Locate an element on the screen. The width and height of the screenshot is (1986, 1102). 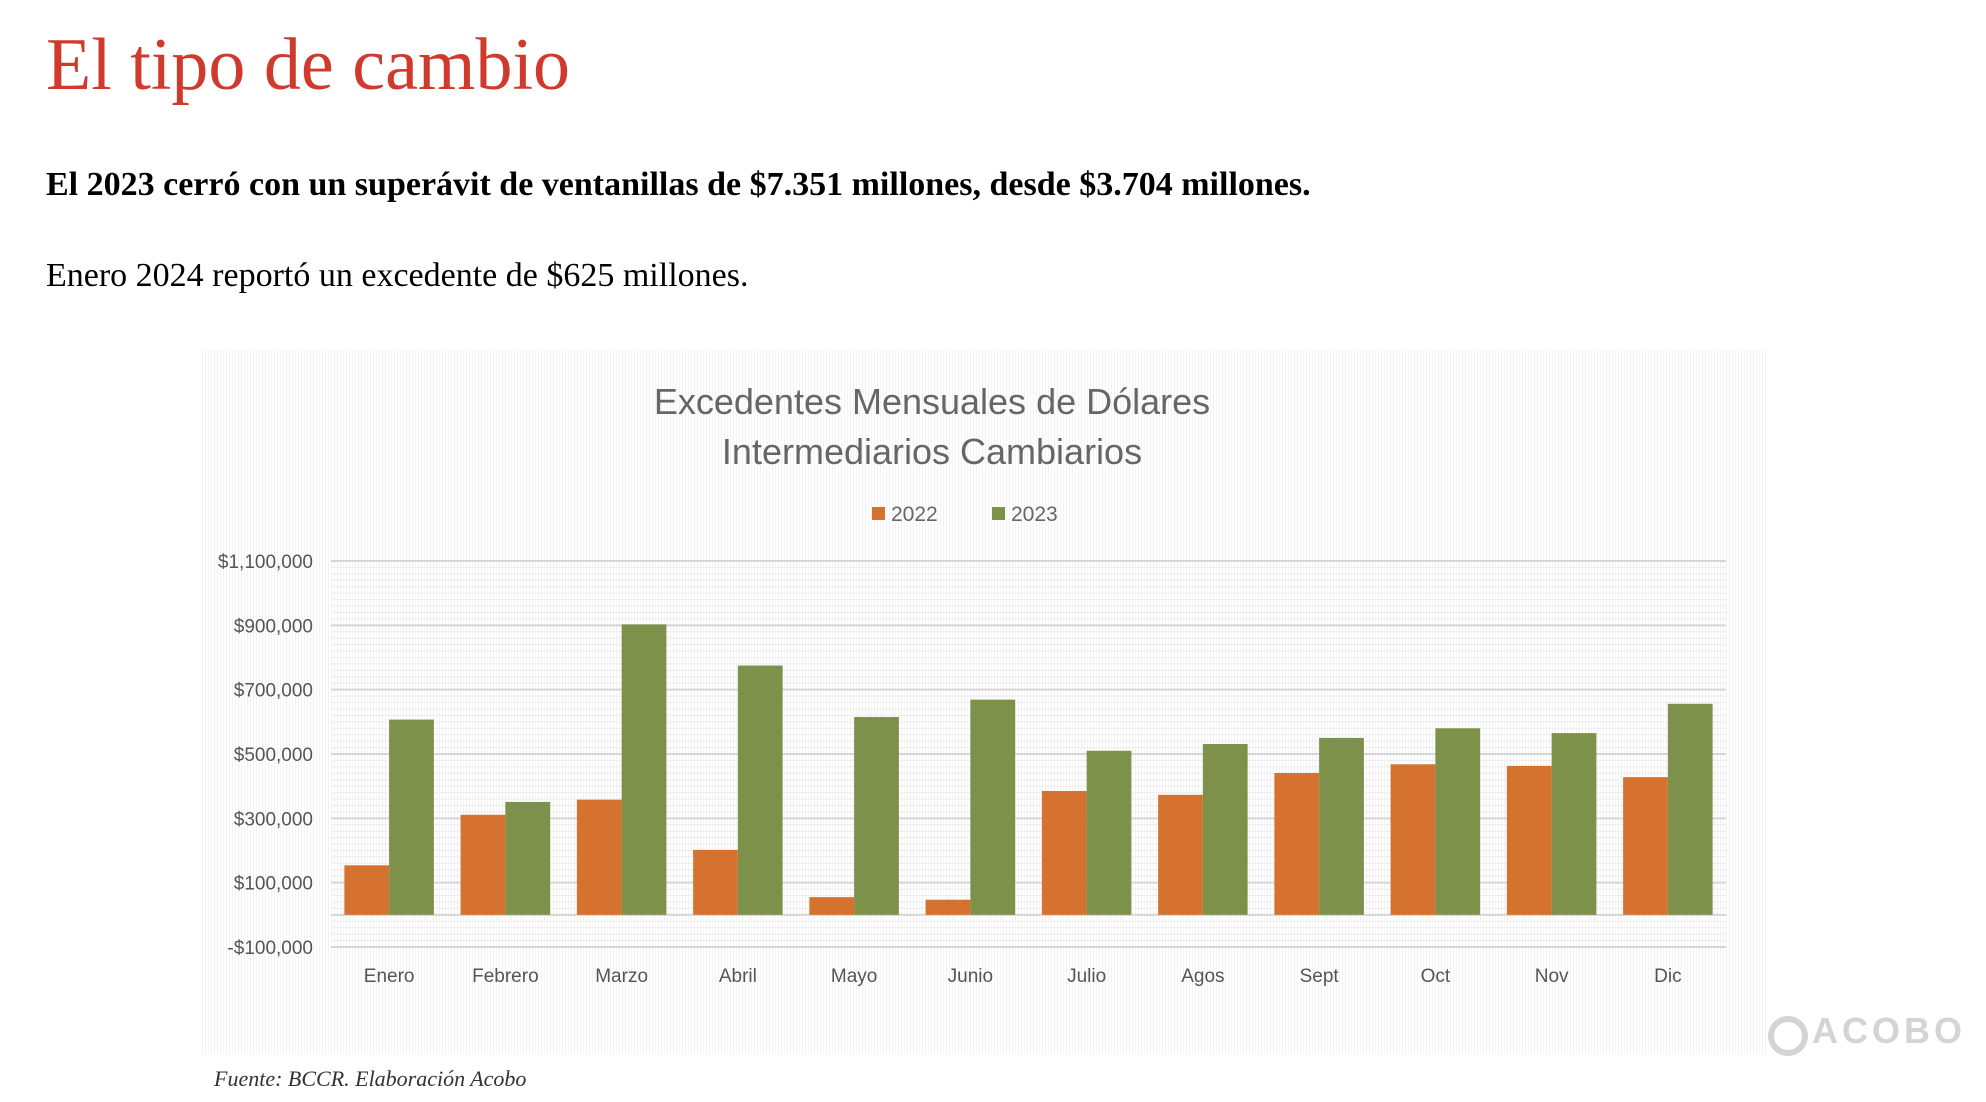
legend: 2022 2023 is located at coordinates (965, 514).